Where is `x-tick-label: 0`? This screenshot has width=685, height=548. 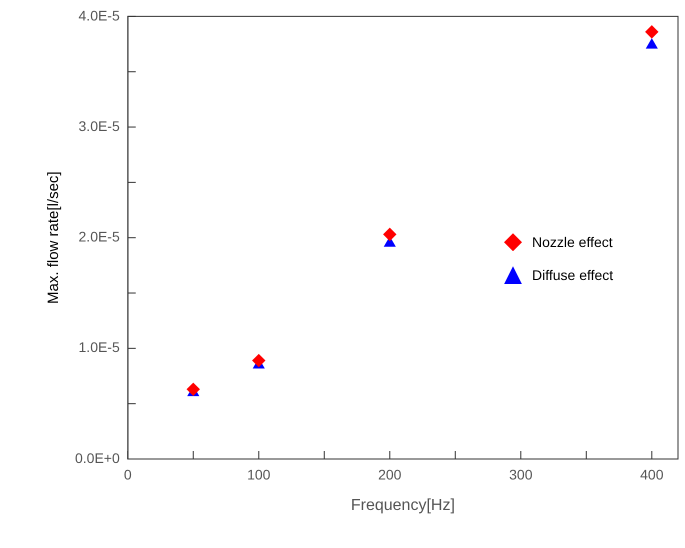 x-tick-label: 0 is located at coordinates (128, 474).